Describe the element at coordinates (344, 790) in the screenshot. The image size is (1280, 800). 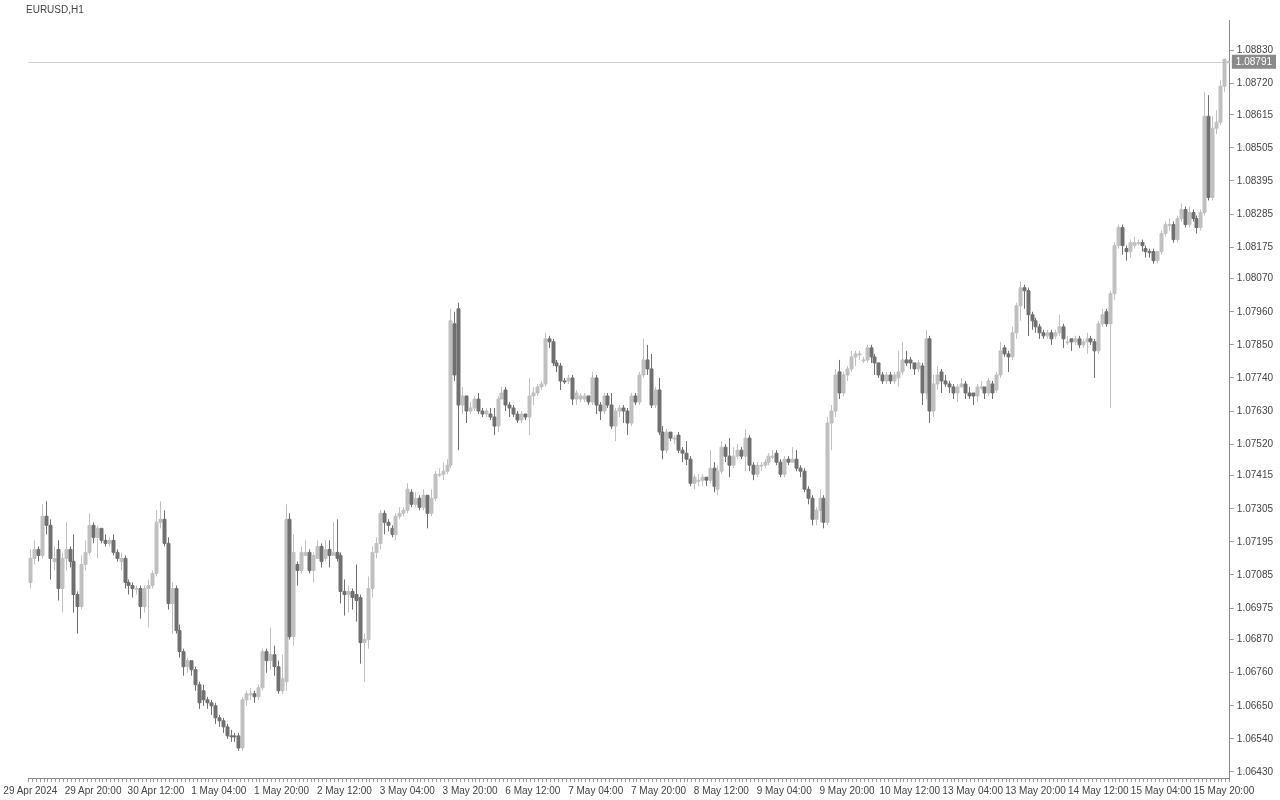
I see `x-tick-label: 2 May 12:00` at that location.